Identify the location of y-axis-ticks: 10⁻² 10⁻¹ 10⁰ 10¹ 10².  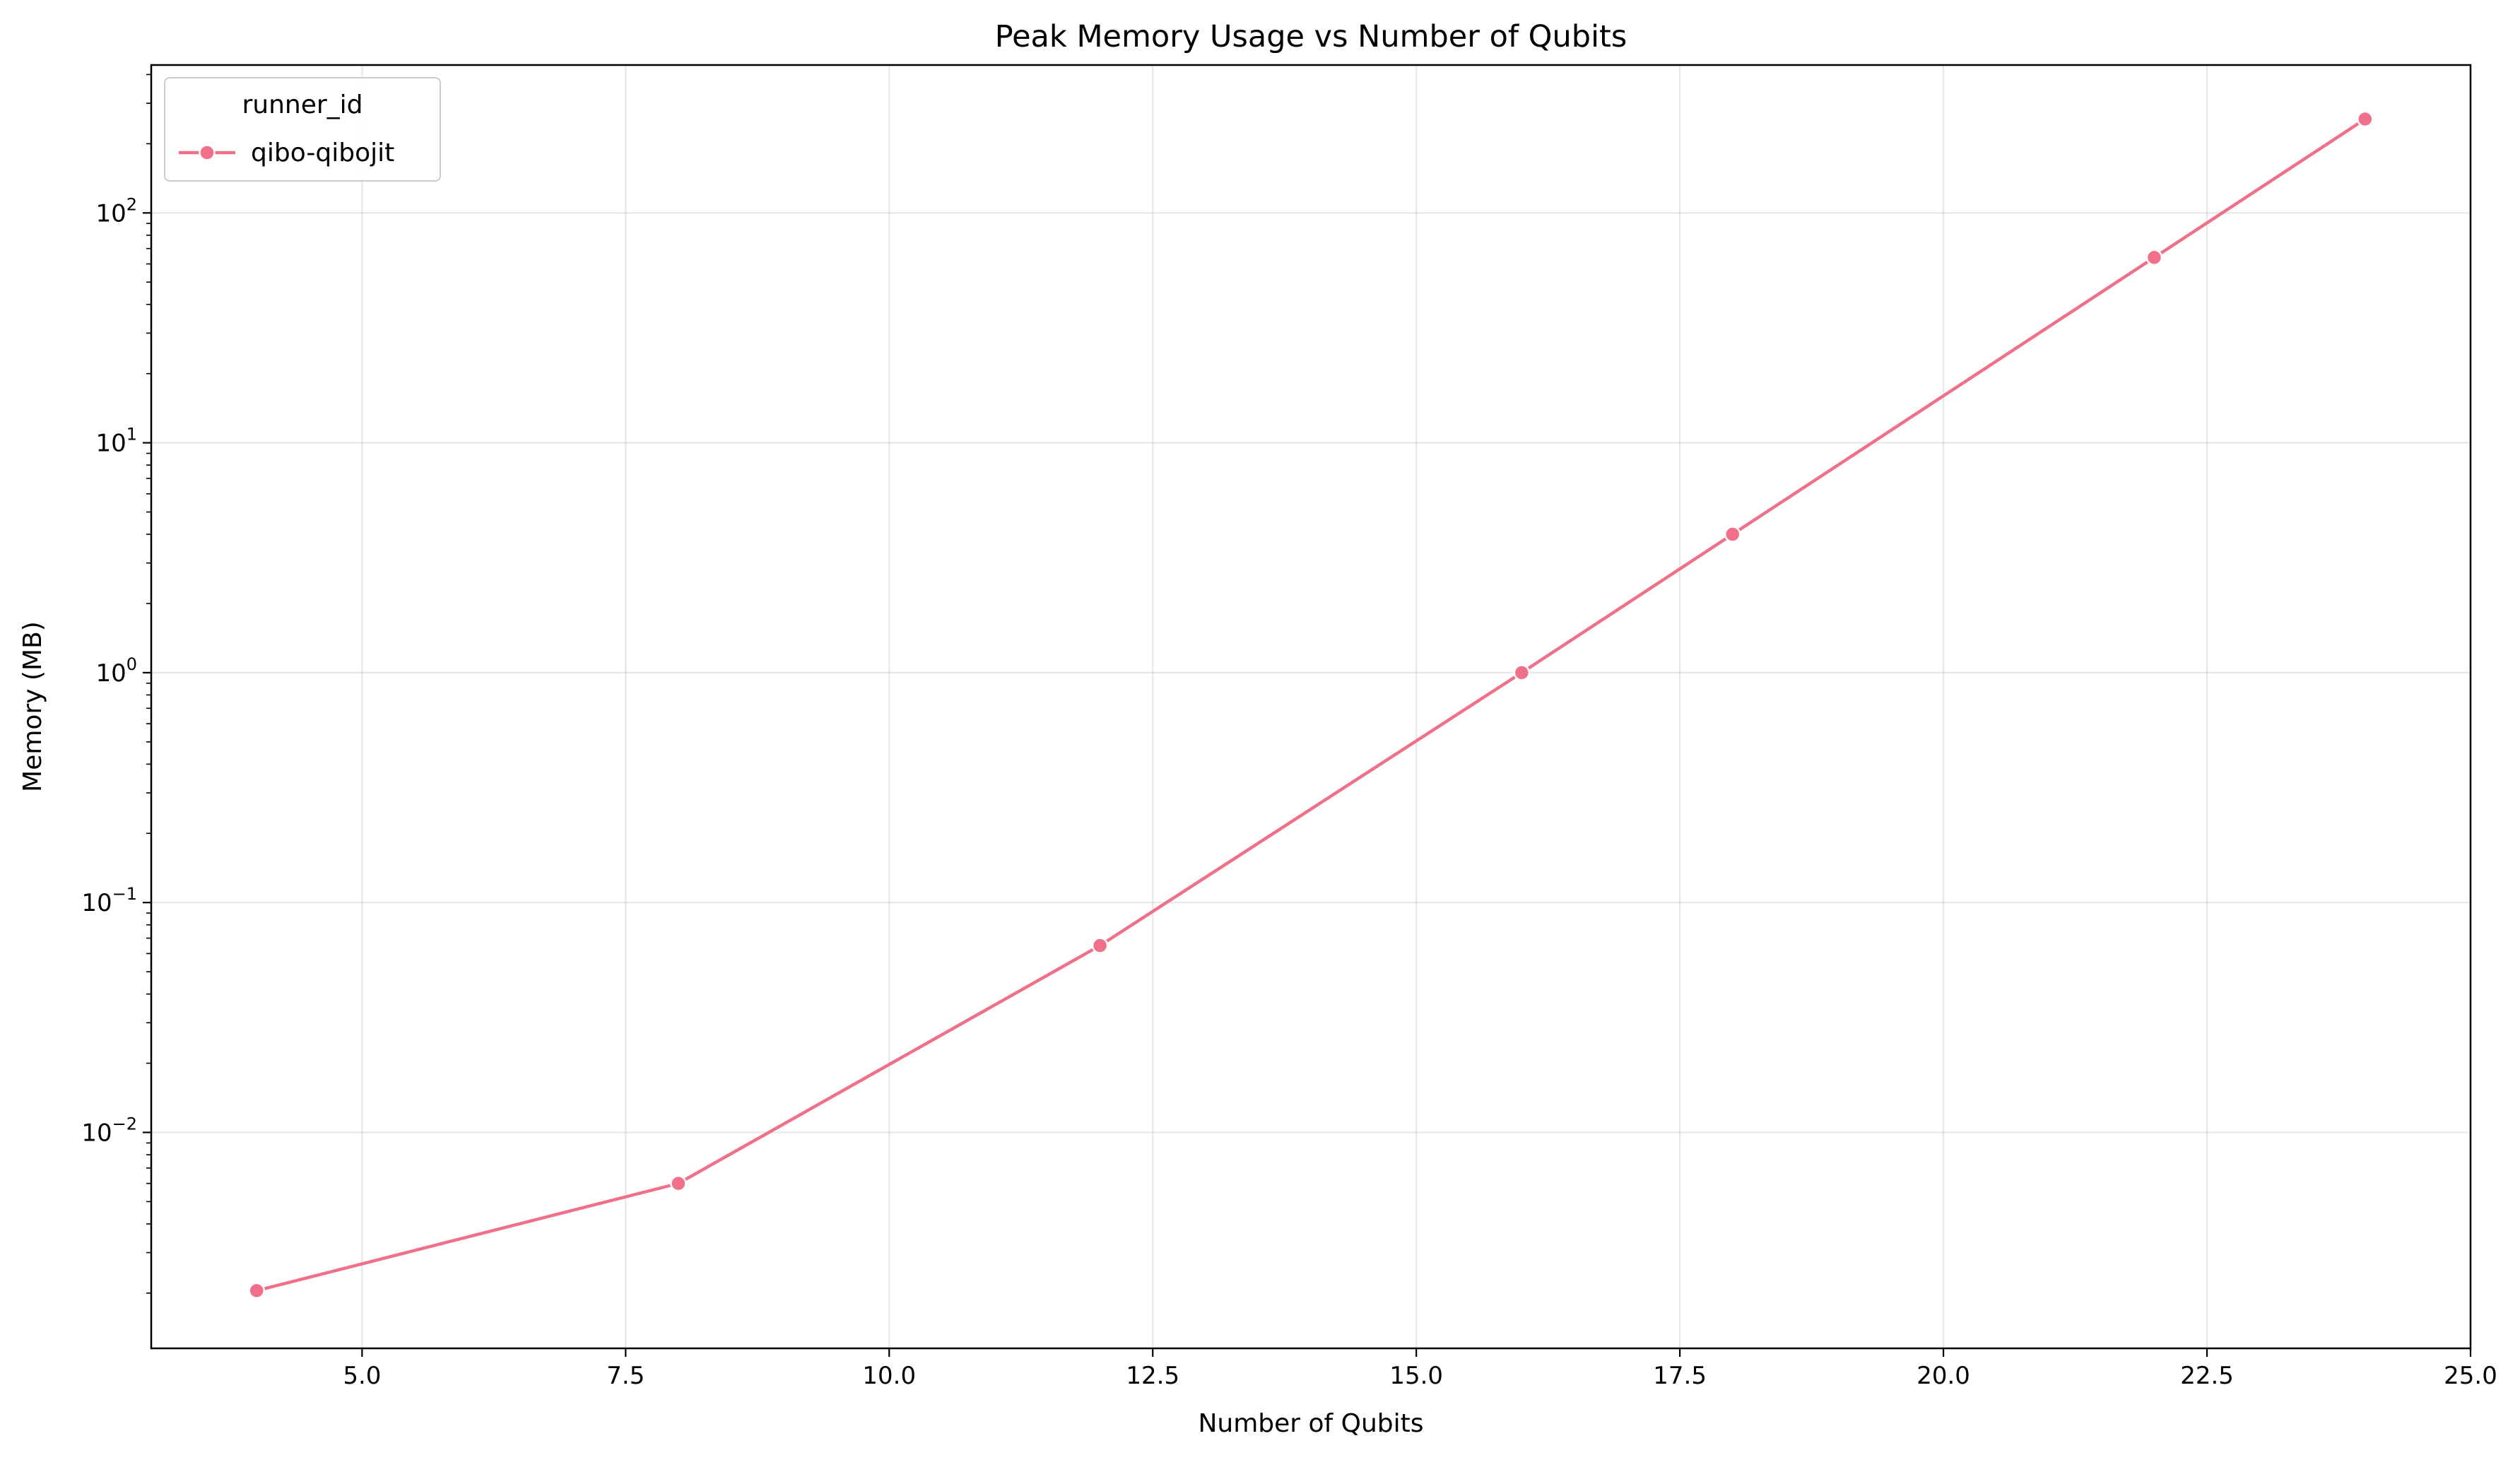
(116, 670).